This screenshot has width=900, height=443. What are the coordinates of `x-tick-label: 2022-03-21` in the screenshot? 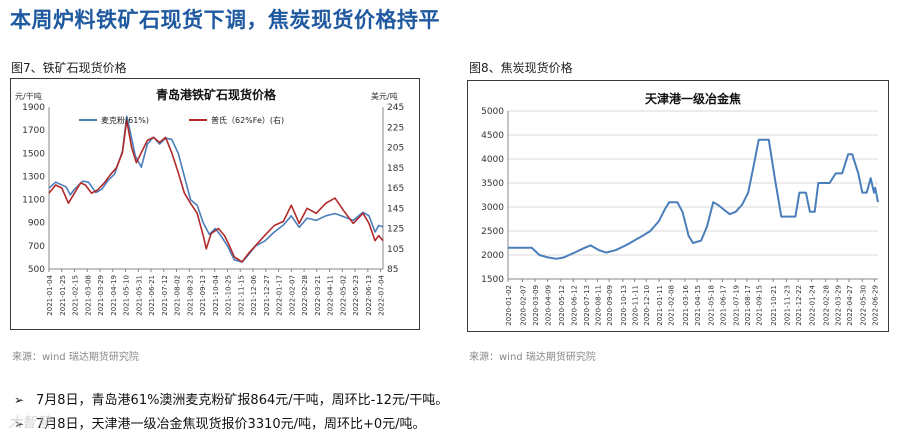 It's located at (318, 295).